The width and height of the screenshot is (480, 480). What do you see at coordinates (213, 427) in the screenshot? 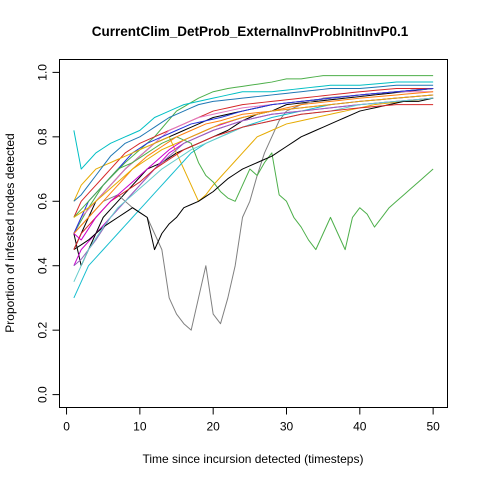
I see `x-tick-label: 20` at bounding box center [213, 427].